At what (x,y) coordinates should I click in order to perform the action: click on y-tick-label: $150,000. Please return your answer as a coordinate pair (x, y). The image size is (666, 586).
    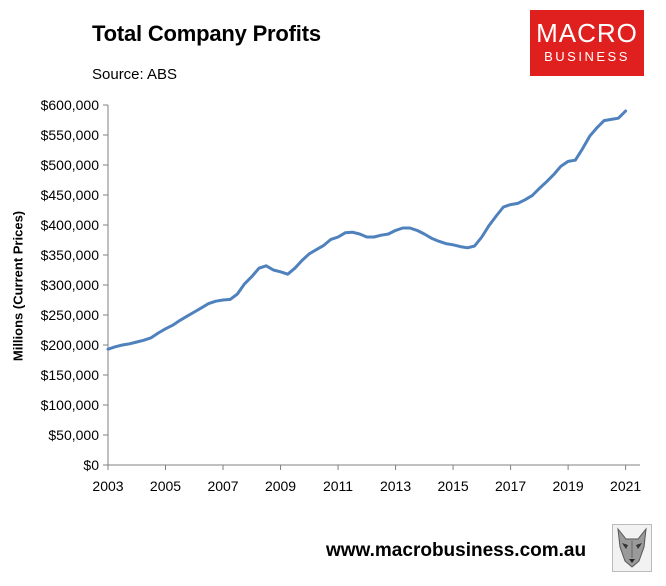
    Looking at the image, I should click on (70, 375).